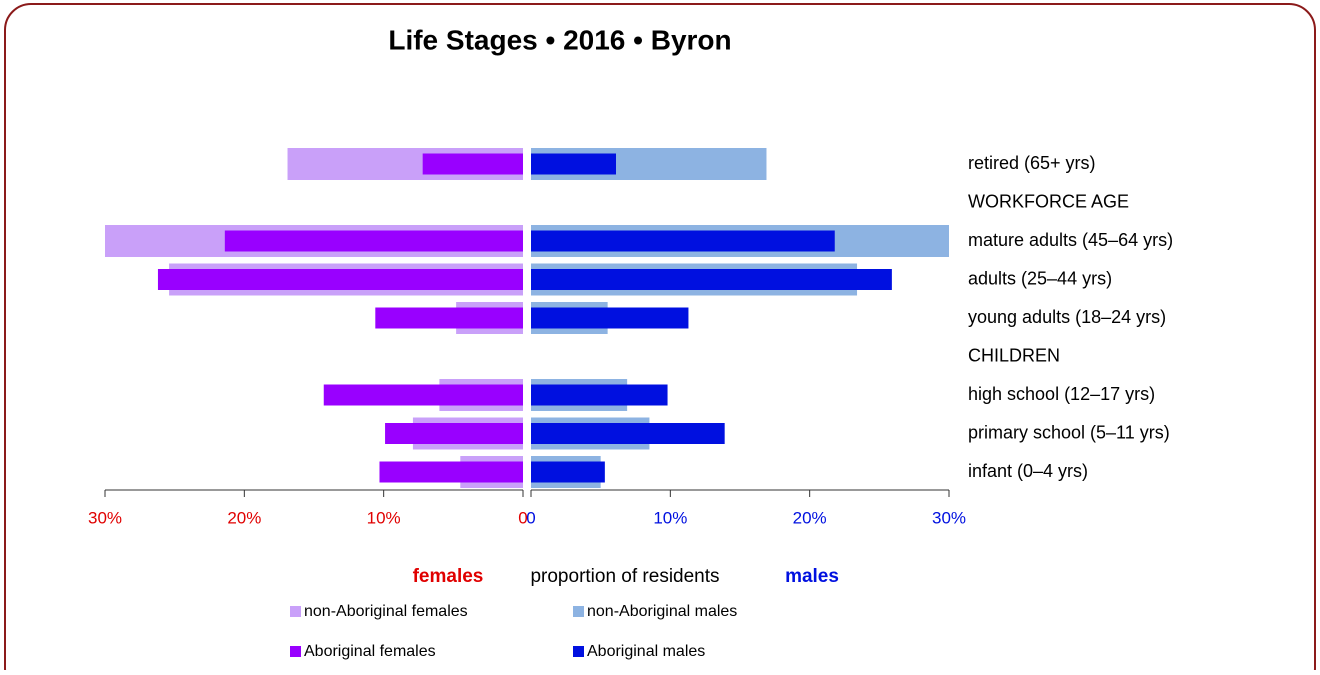 The image size is (1320, 675). What do you see at coordinates (386, 611) in the screenshot?
I see `legend-label: non-Aboriginal females` at bounding box center [386, 611].